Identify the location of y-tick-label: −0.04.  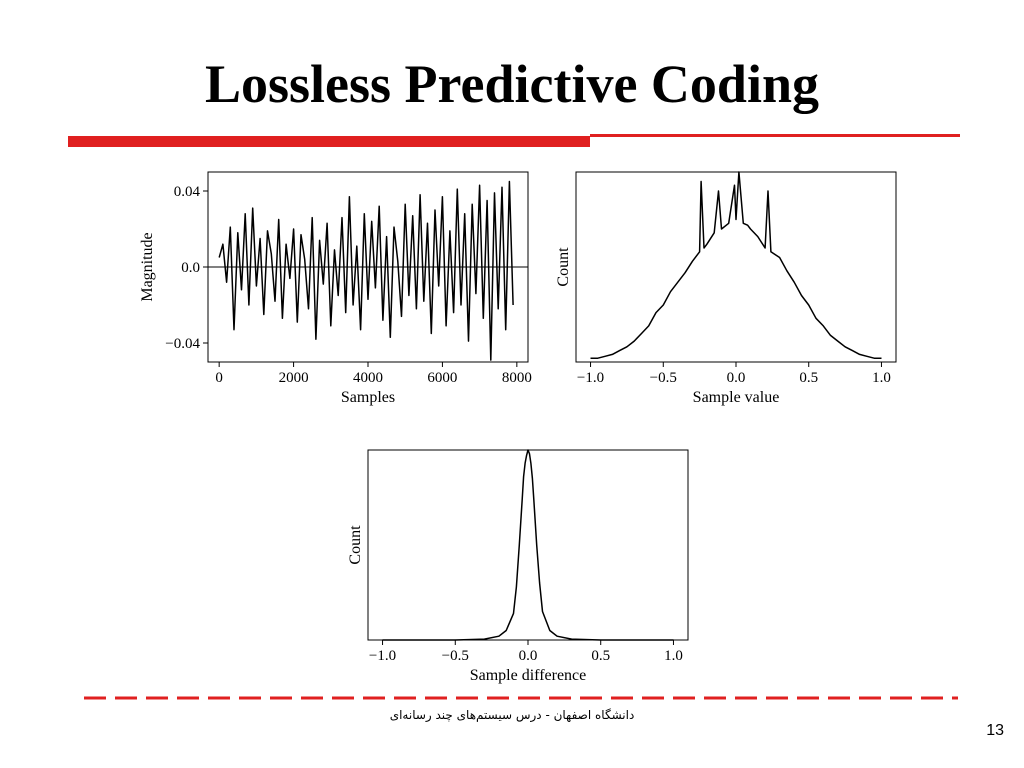
(182, 344).